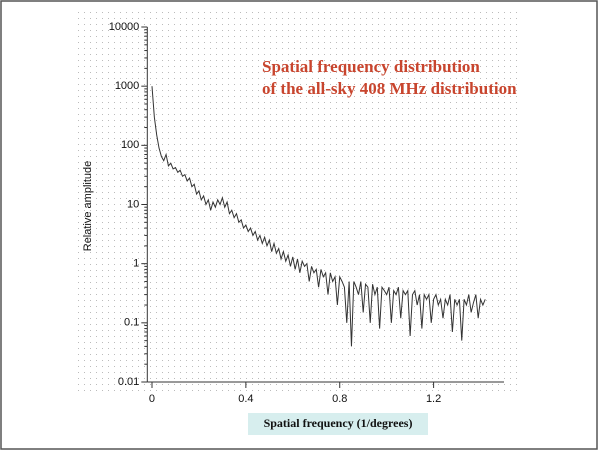  What do you see at coordinates (124, 27) in the screenshot?
I see `y-tick-label: 10000` at bounding box center [124, 27].